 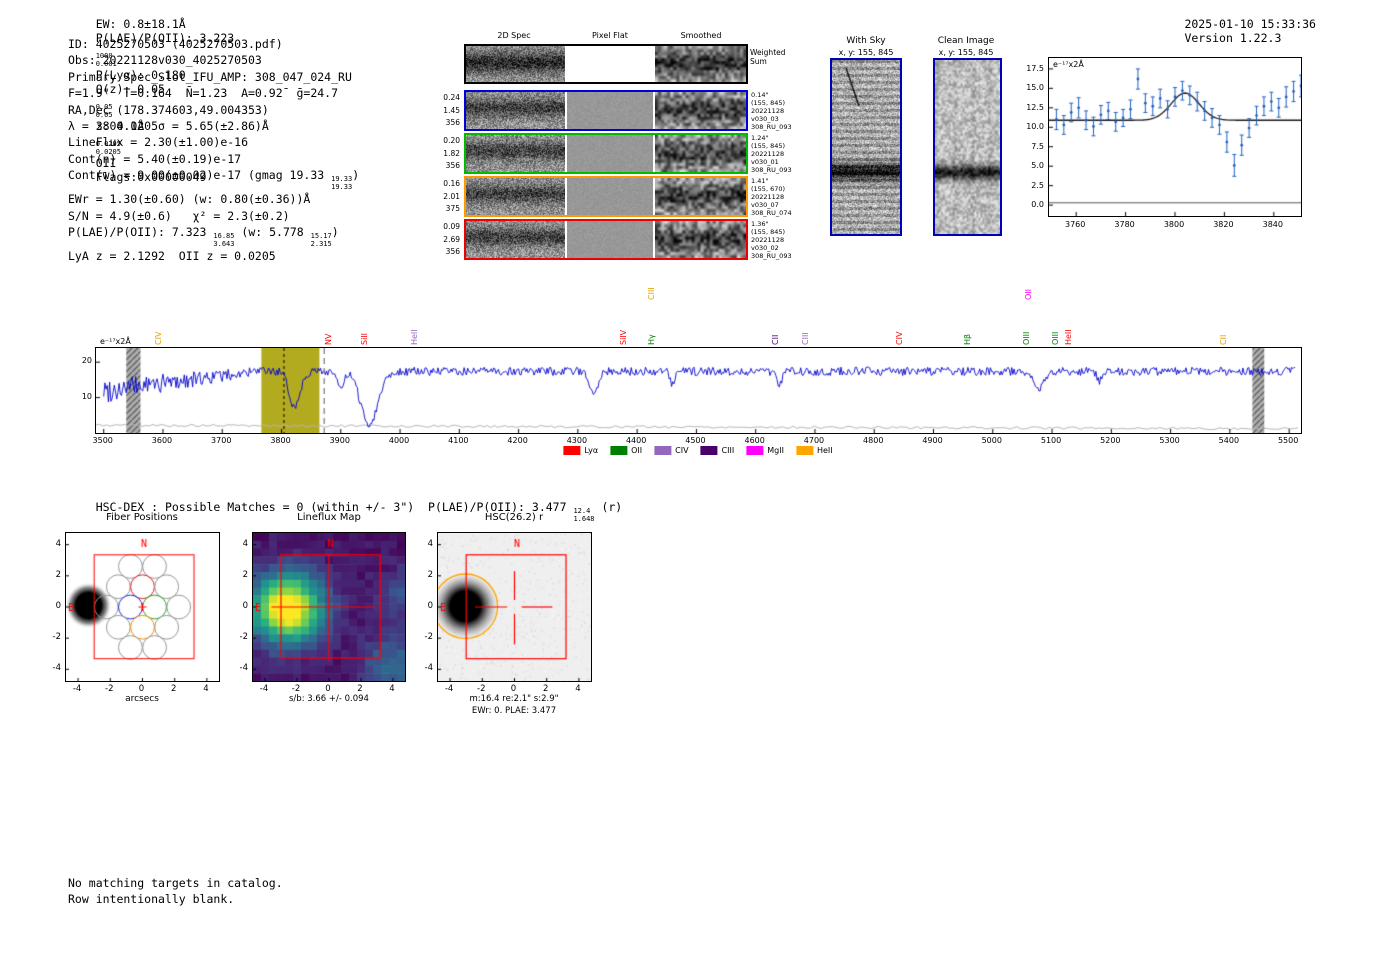 What do you see at coordinates (754, 440) in the screenshot?
I see `spec-x-tick-label: 4600` at bounding box center [754, 440].